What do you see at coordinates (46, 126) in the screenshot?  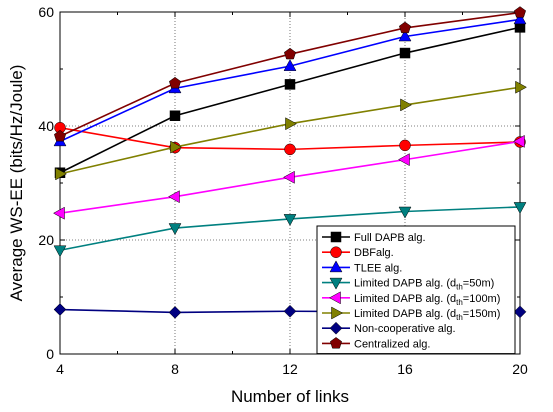 I see `y-tick-label: 40` at bounding box center [46, 126].